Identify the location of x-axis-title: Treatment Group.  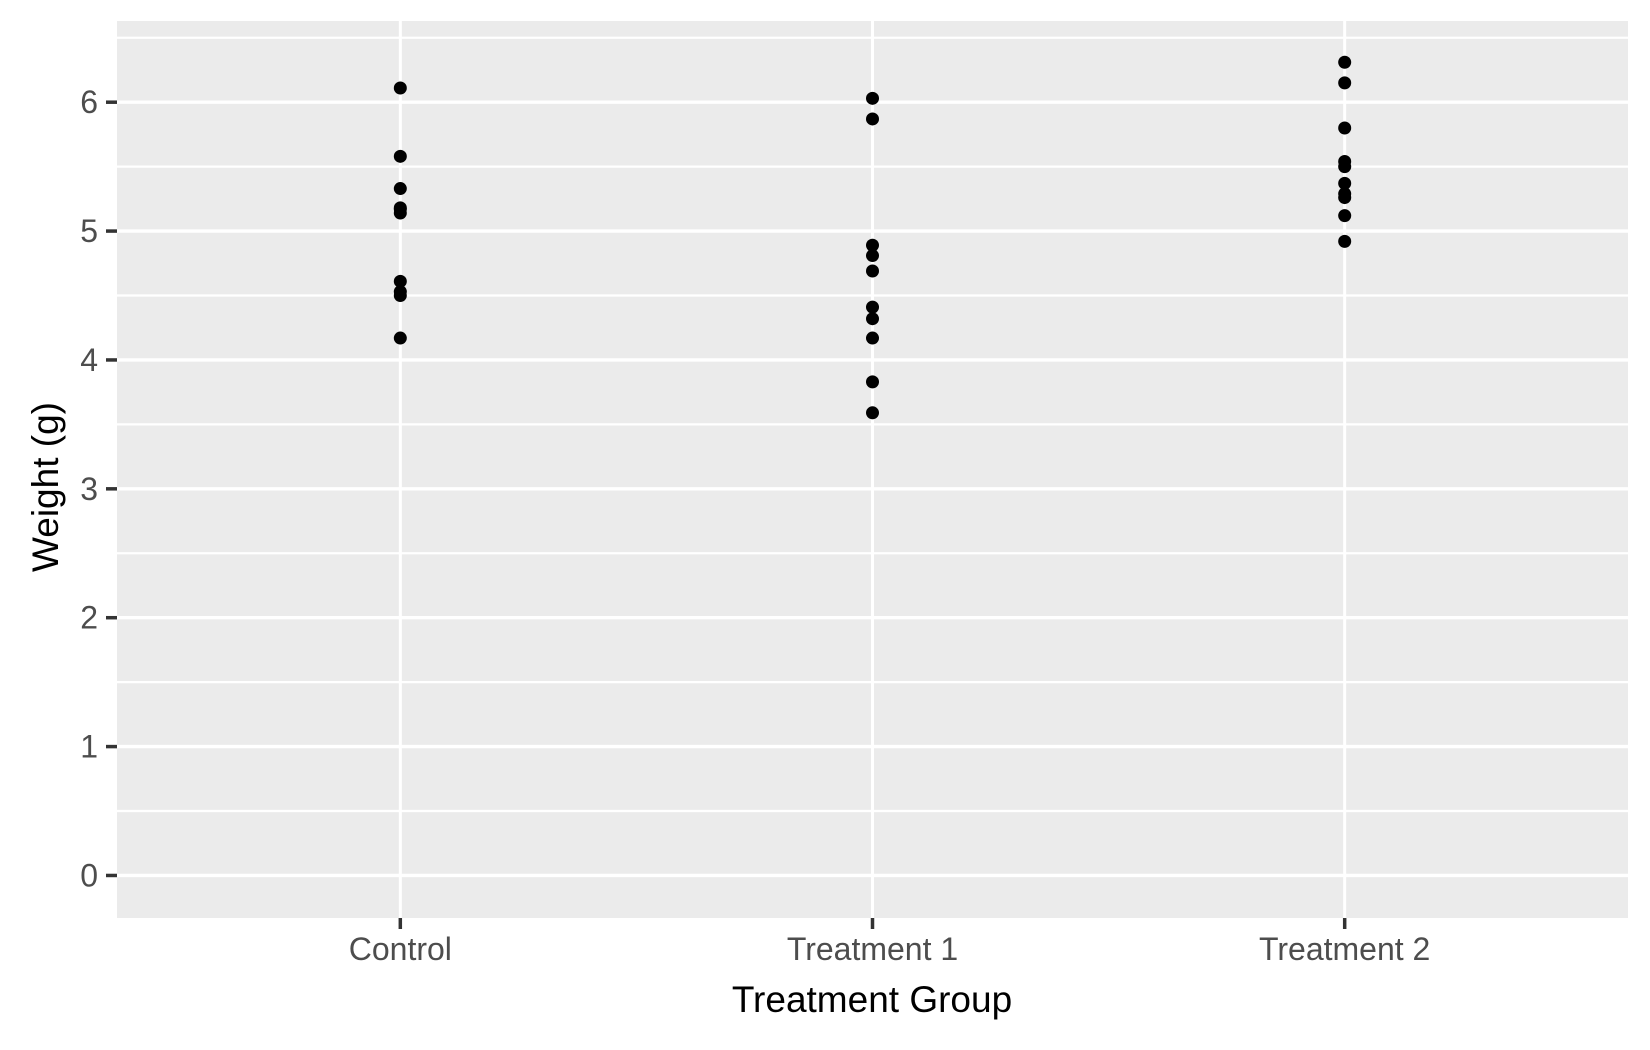
(872, 999).